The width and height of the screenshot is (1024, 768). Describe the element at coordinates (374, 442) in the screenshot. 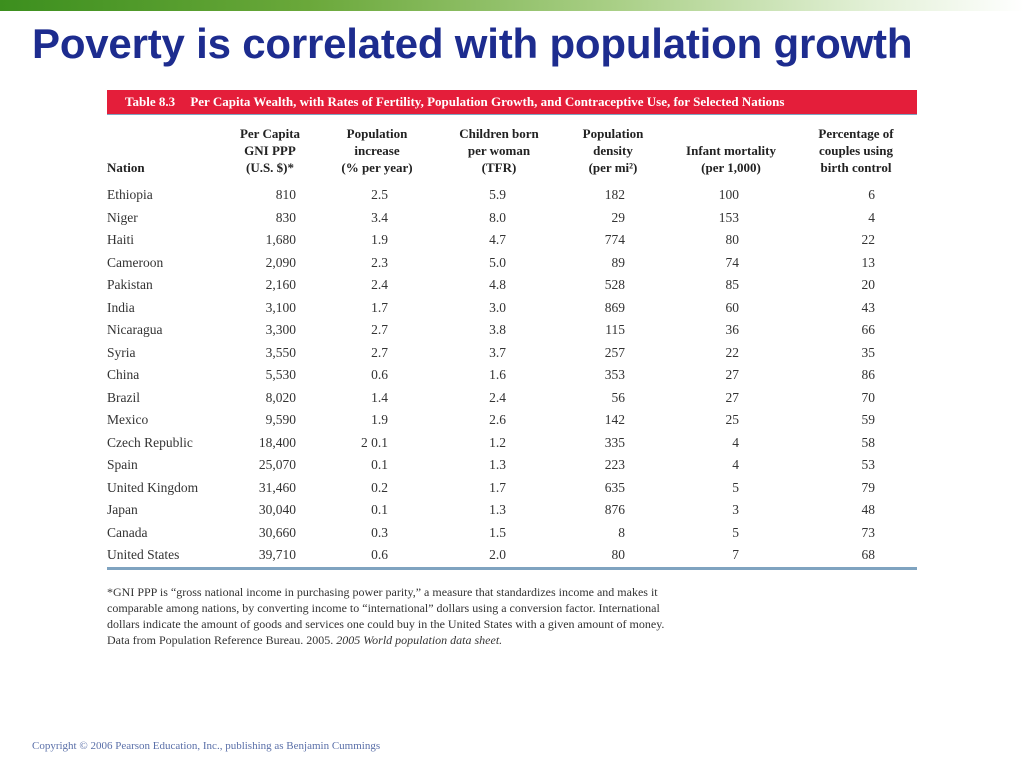

I see `cell-population-increase: 2 0.1` at that location.